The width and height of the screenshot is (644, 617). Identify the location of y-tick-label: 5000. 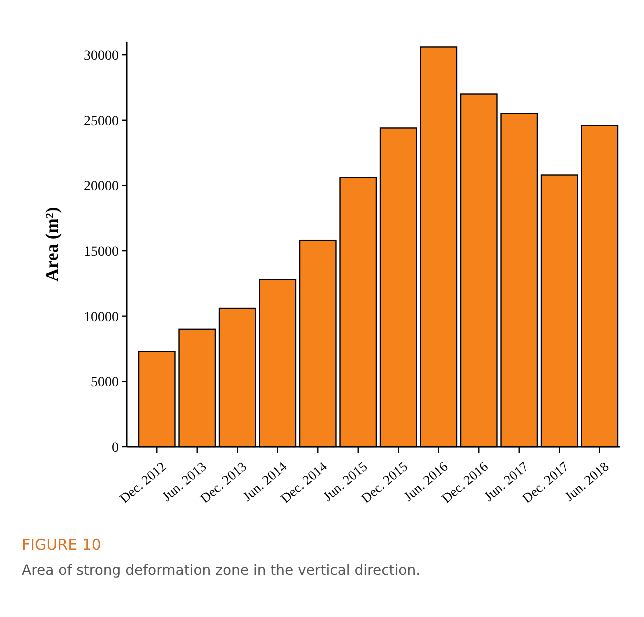
(105, 383).